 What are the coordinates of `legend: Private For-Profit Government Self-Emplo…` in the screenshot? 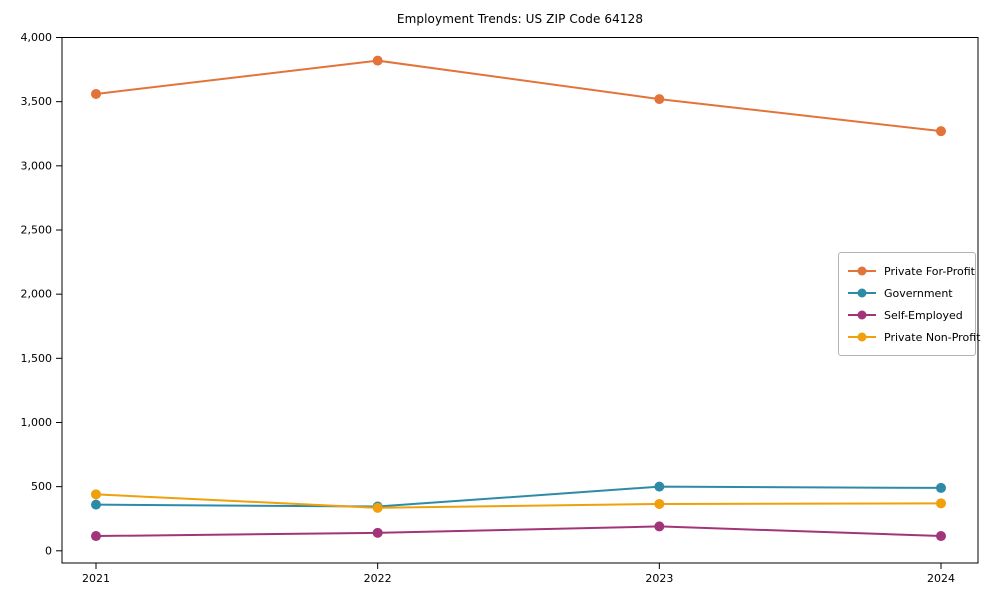 It's located at (909, 304).